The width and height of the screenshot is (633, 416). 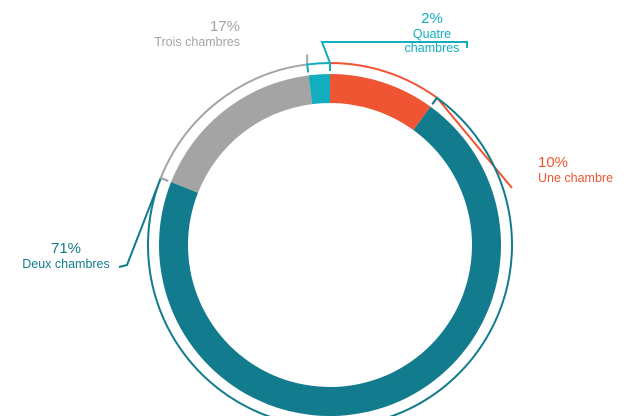 What do you see at coordinates (140, 222) in the screenshot?
I see `leader-deux-chambres` at bounding box center [140, 222].